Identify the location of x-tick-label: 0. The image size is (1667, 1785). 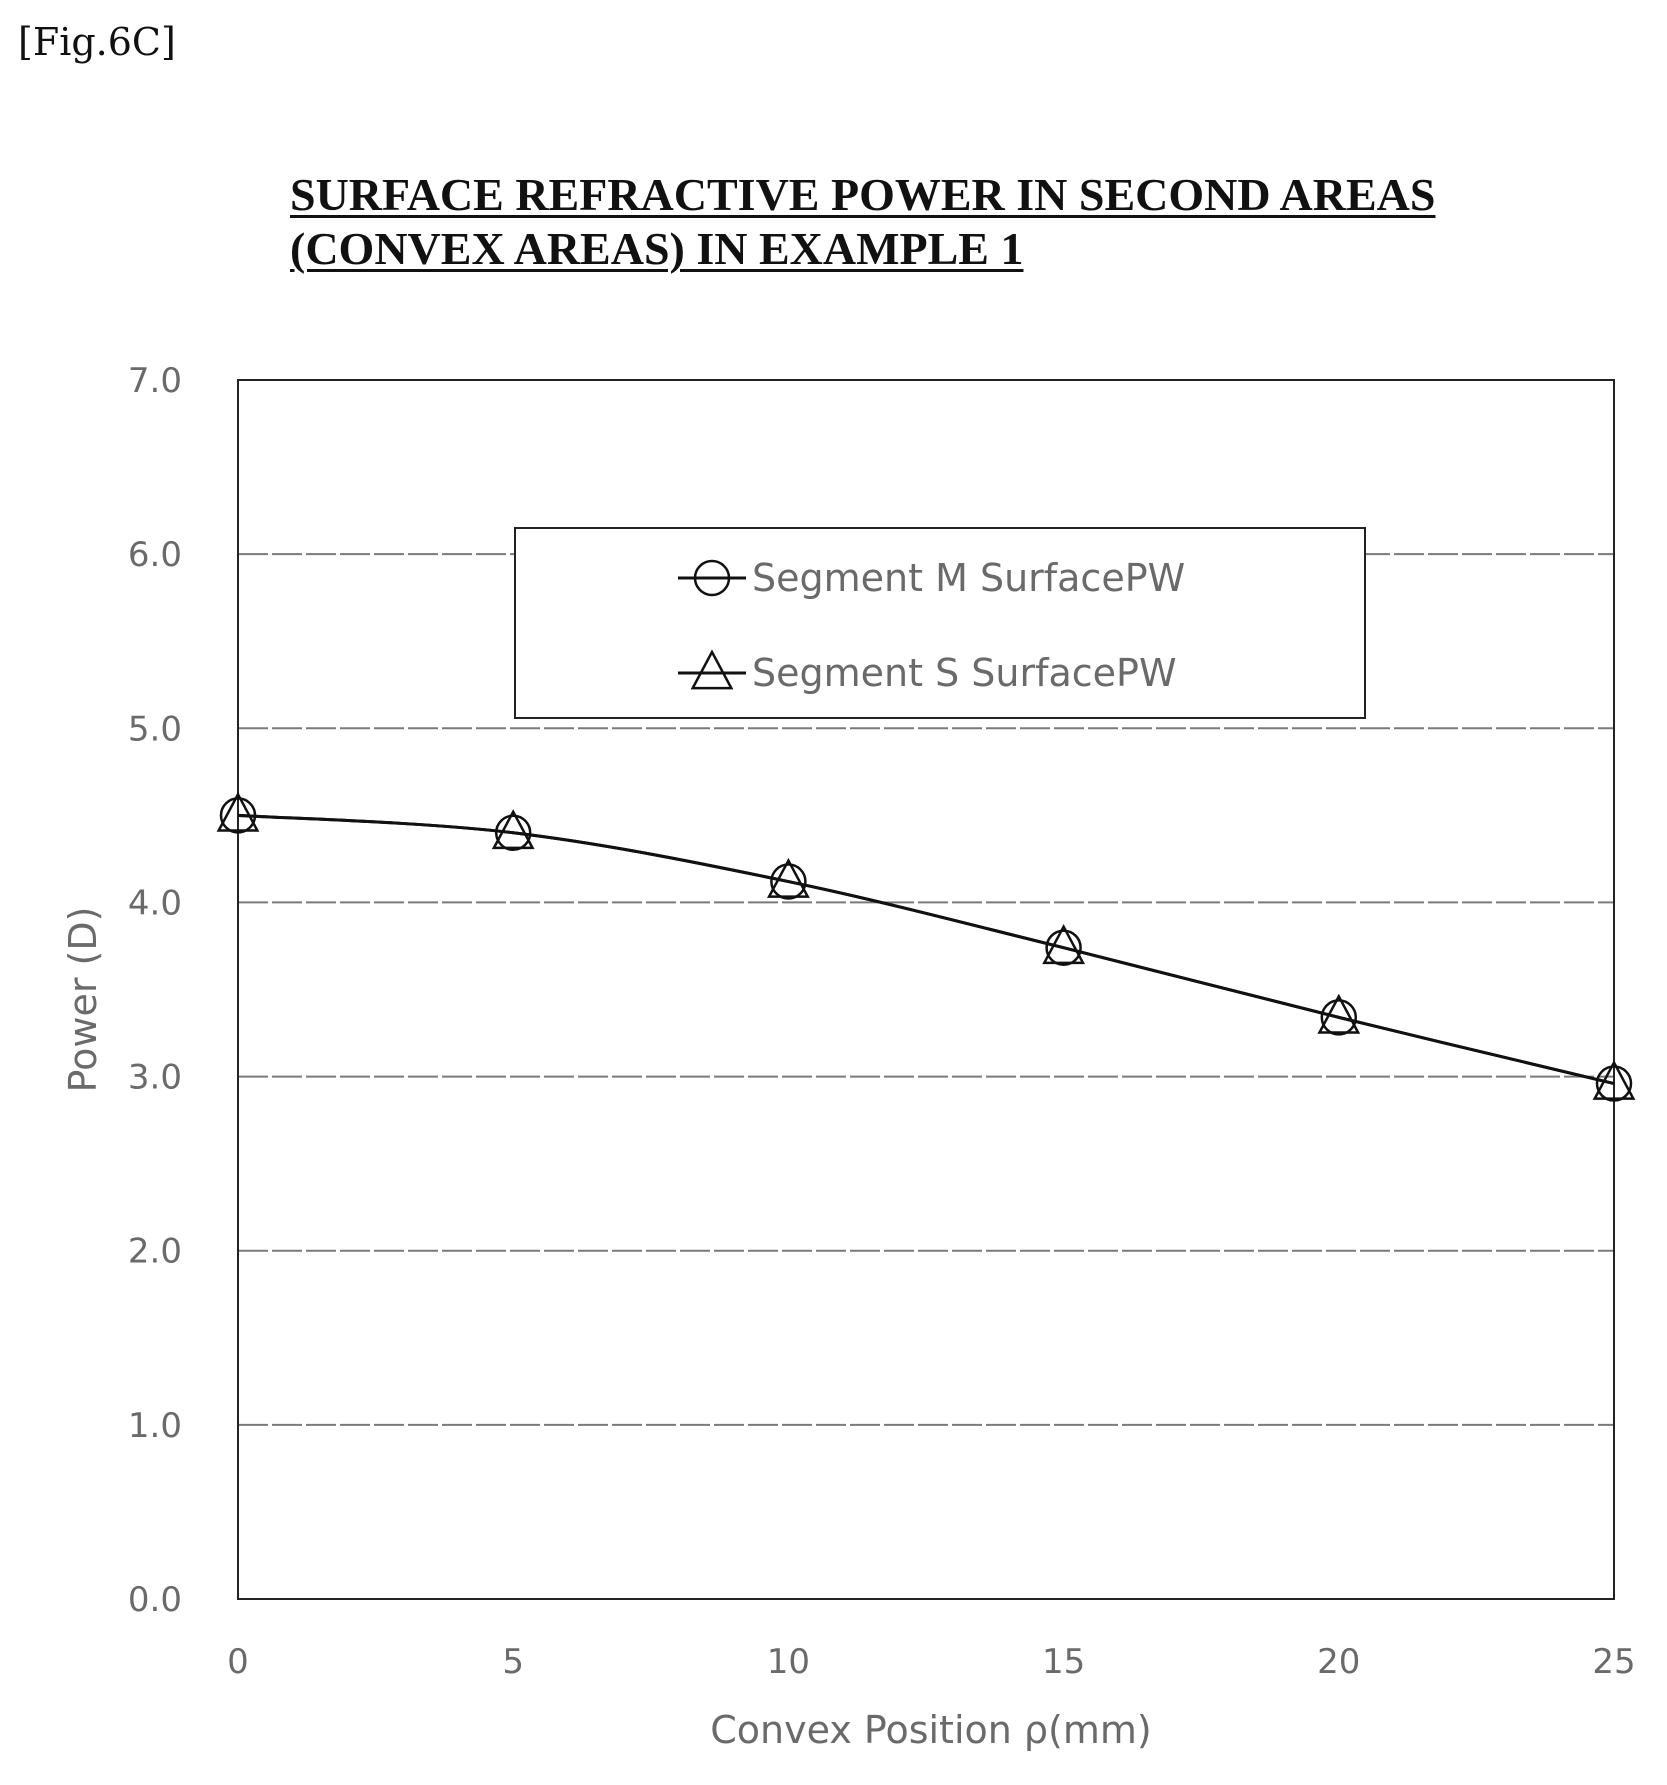
(238, 1662).